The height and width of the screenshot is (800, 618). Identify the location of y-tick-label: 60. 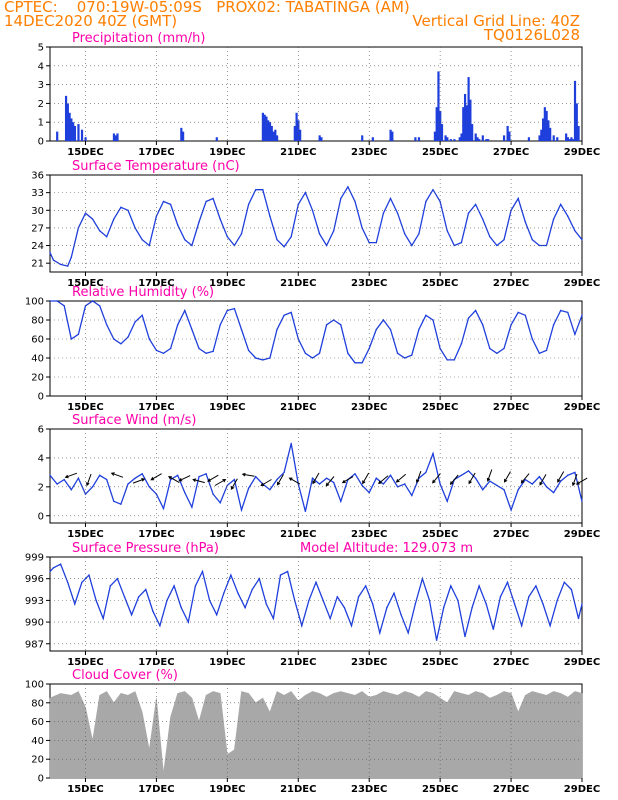
(37, 722).